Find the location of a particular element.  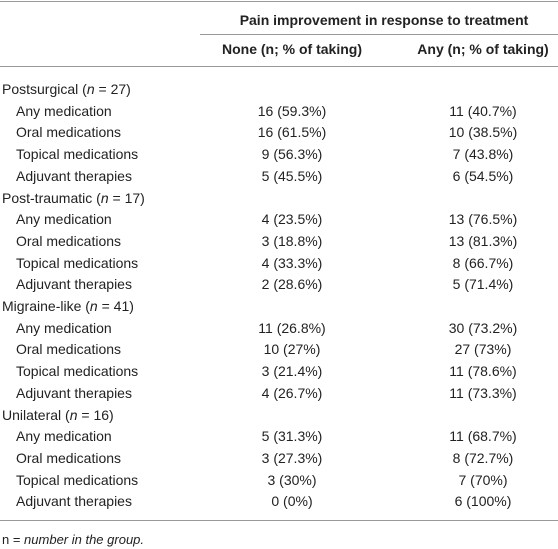

cell: 3 (27.3%) is located at coordinates (292, 457).